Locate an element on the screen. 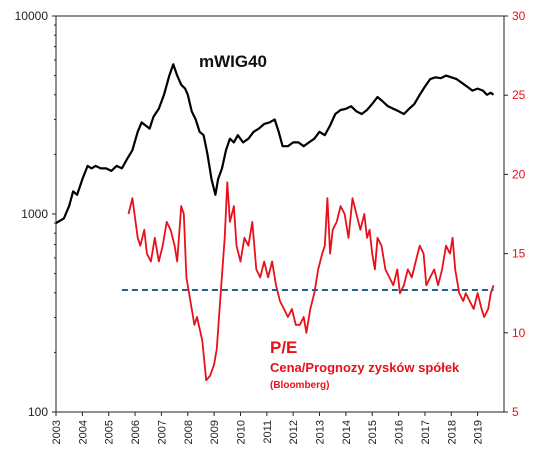  x-tick-label: 2015 is located at coordinates (373, 432).